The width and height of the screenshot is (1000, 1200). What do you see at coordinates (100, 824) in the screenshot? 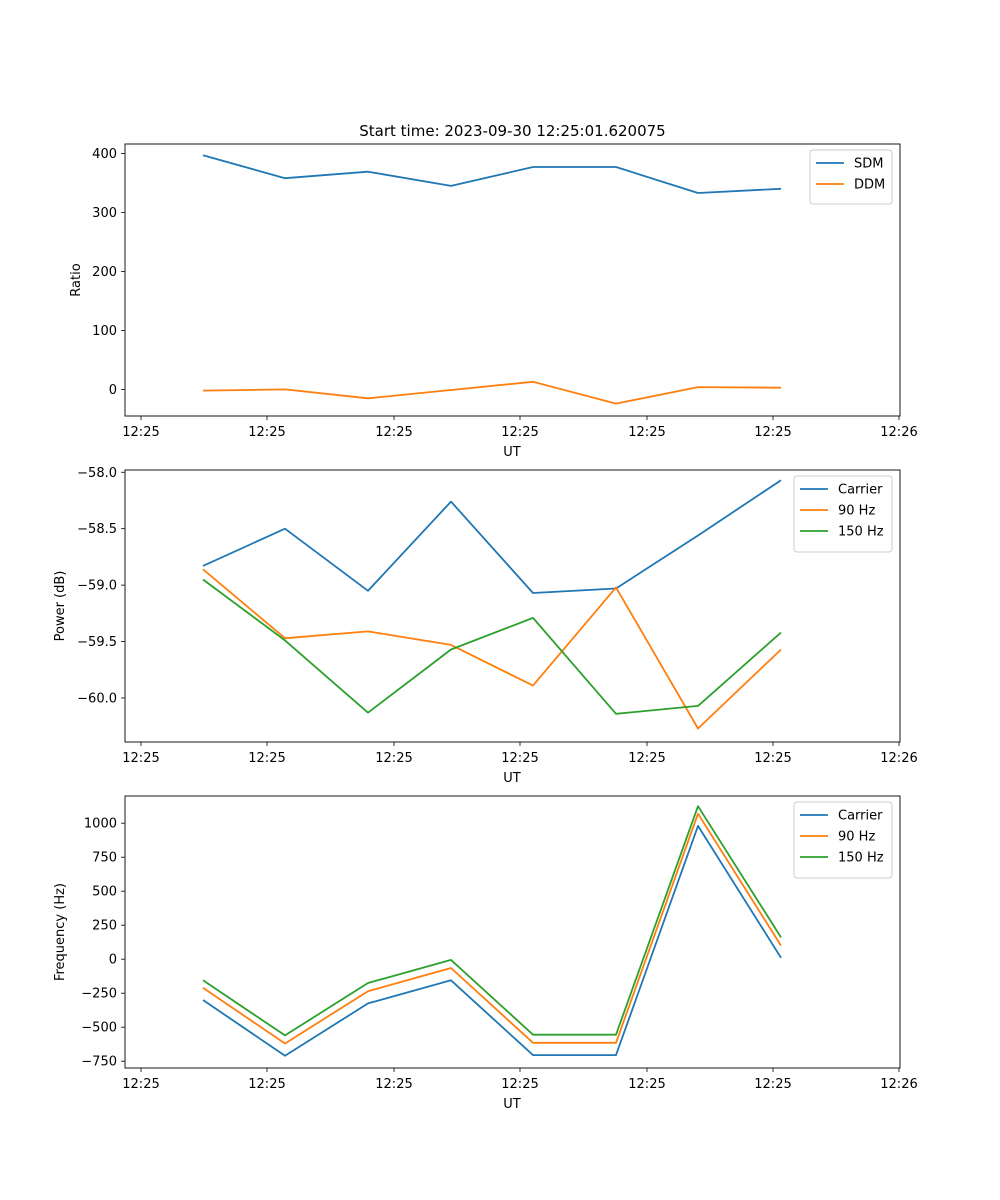
I see `y-tick-label: 1000` at bounding box center [100, 824].